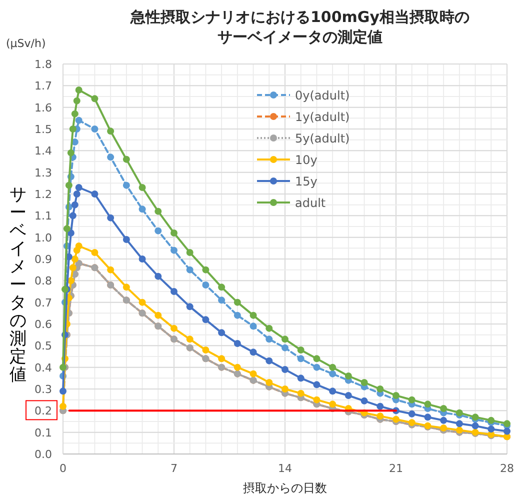 The height and width of the screenshot is (498, 514). I want to click on y-tick-label: 0.6, so click(43, 324).